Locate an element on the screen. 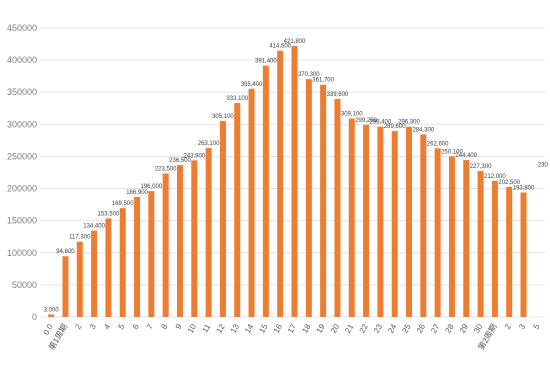 The width and height of the screenshot is (550, 383). data-label: 134,400 is located at coordinates (94, 227).